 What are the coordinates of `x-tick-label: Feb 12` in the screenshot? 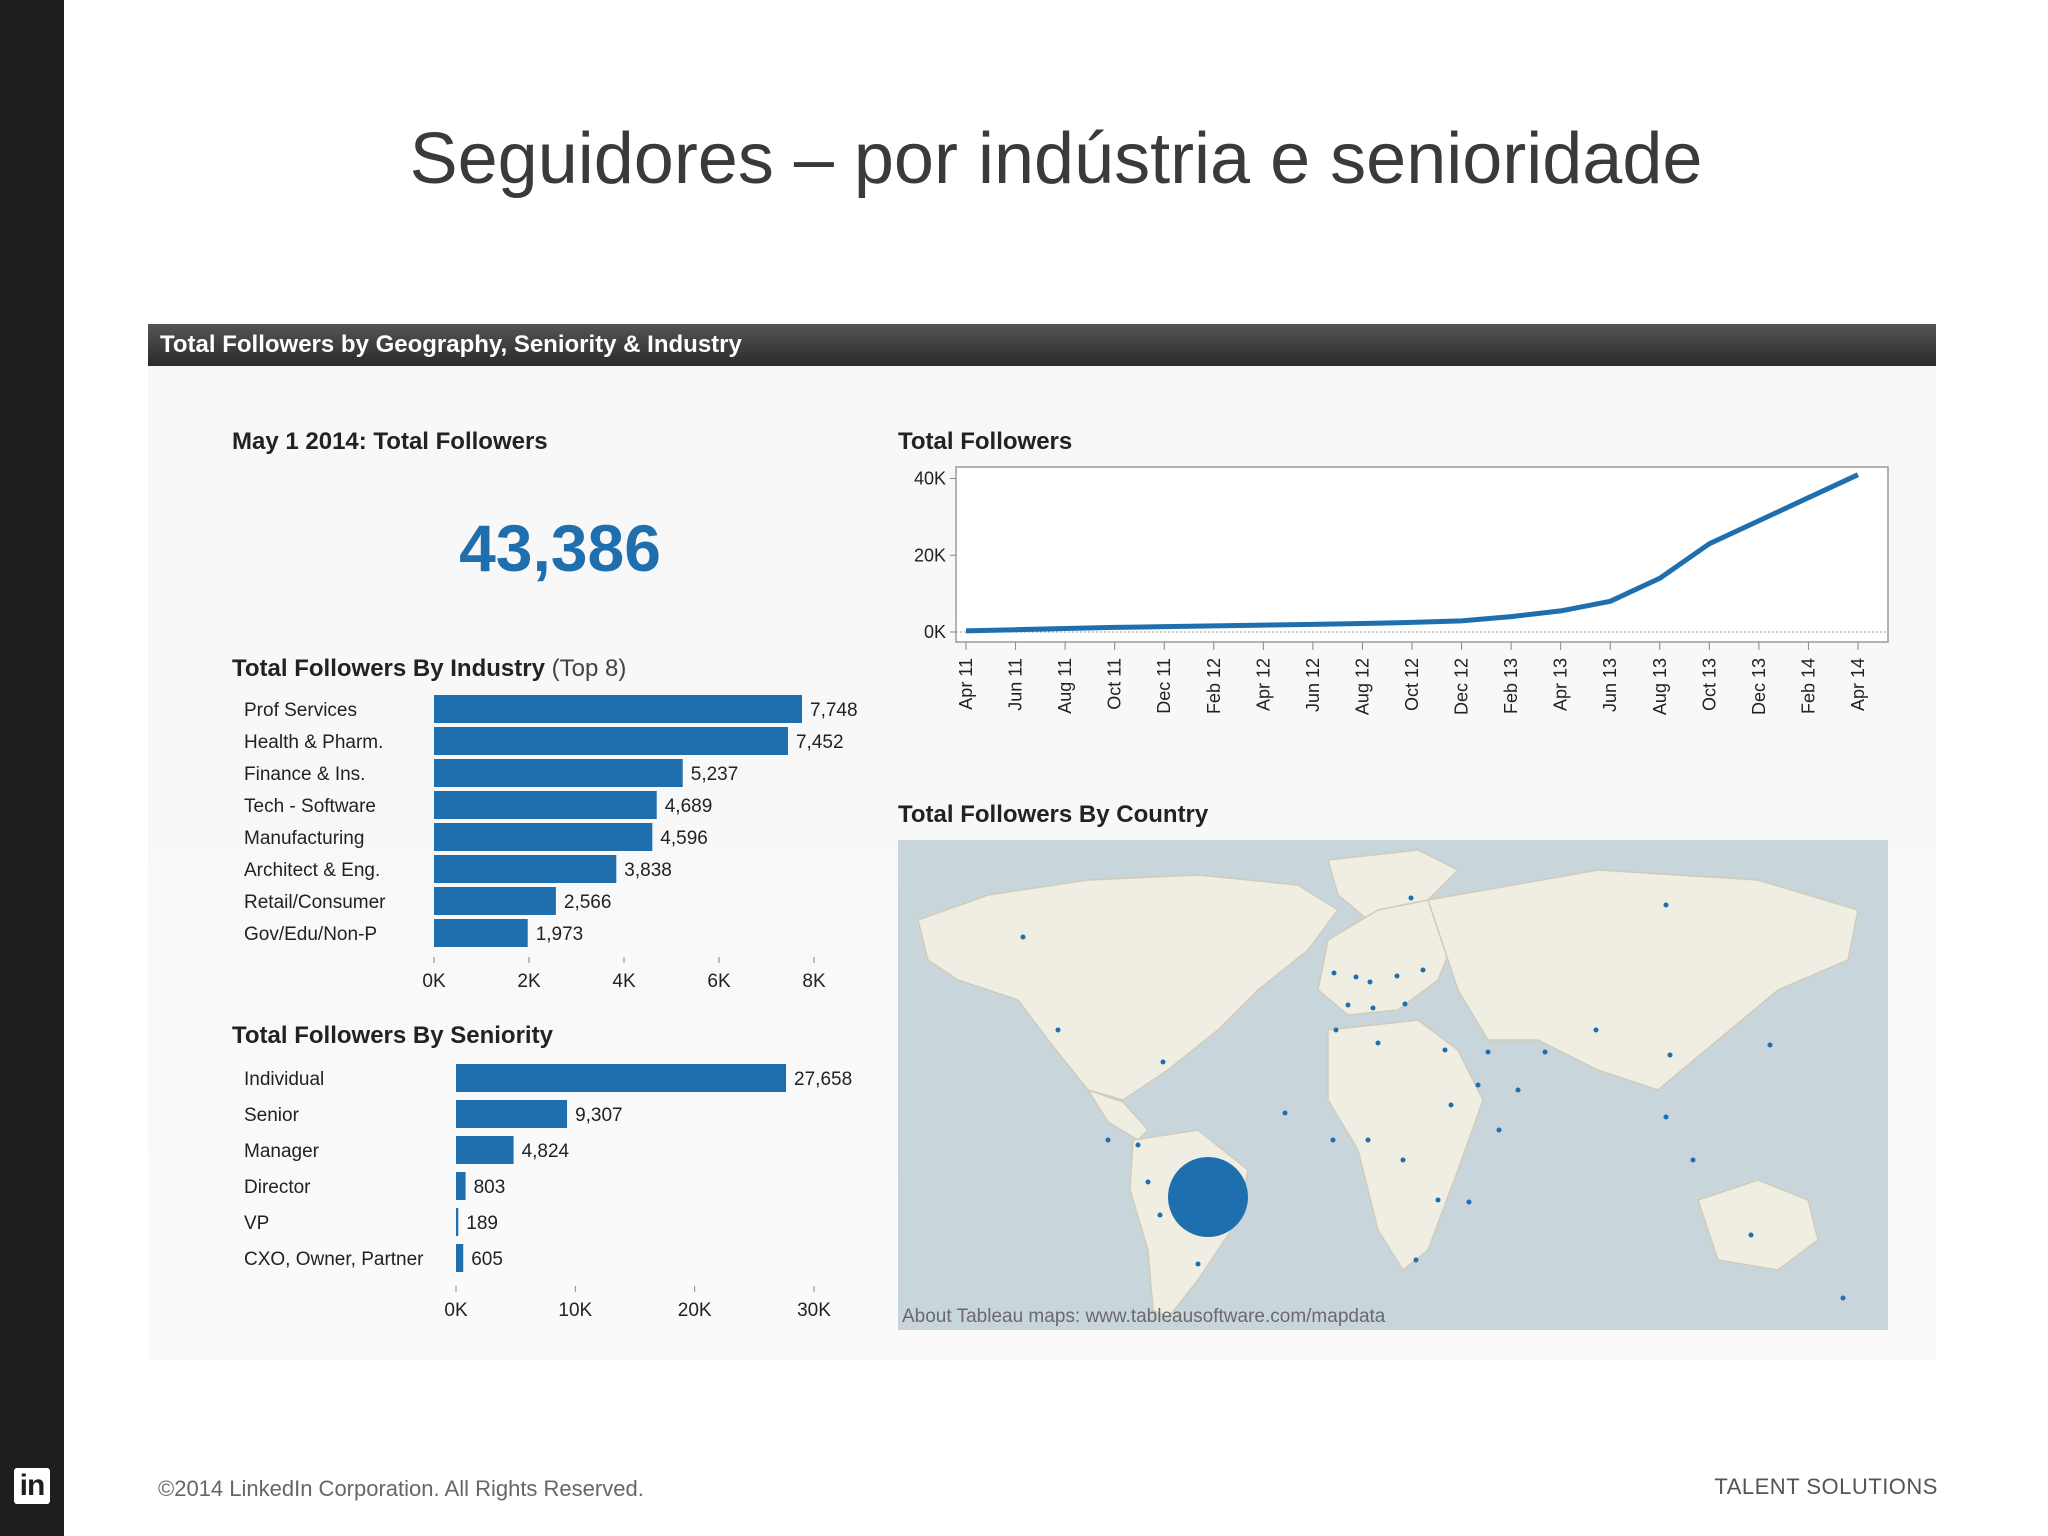 It's located at (1214, 686).